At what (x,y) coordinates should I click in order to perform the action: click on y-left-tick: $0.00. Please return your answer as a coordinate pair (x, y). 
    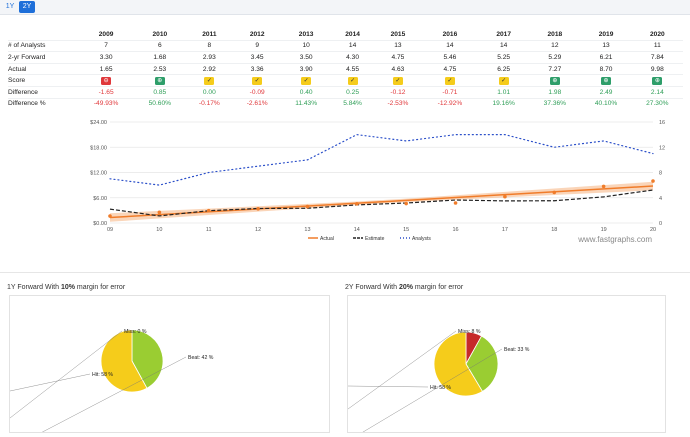
    Looking at the image, I should click on (100, 224).